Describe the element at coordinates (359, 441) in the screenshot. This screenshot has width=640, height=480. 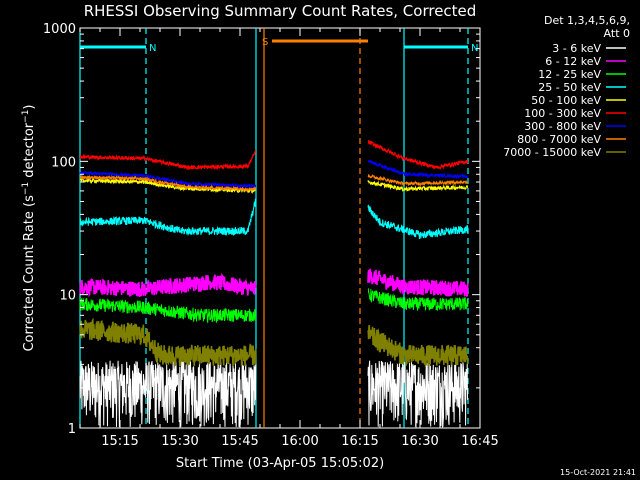
I see `x-tick-label: 16:15` at that location.